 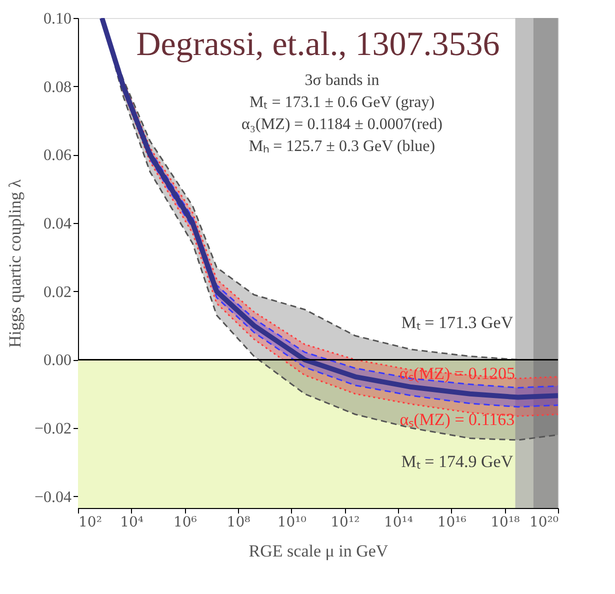 What do you see at coordinates (58, 361) in the screenshot?
I see `y-tick-label: 0.00` at bounding box center [58, 361].